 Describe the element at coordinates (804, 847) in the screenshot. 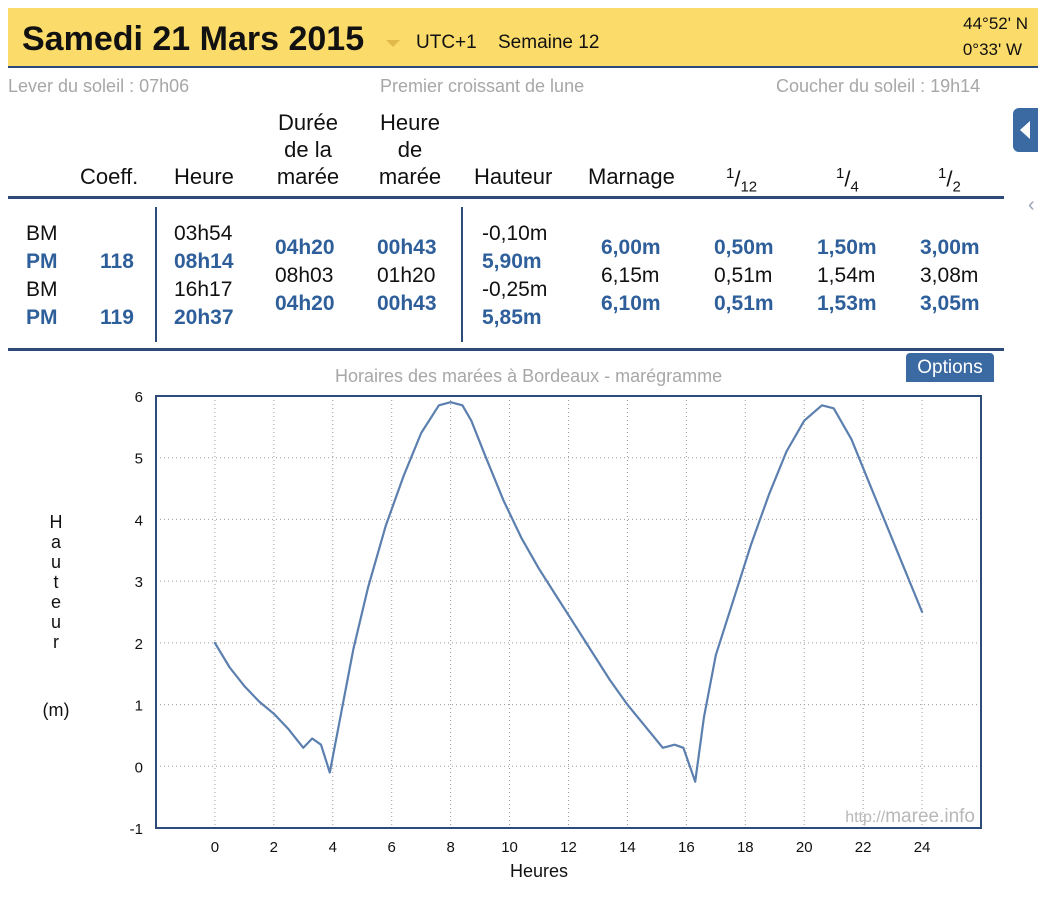

I see `x-tick-label: 20` at that location.